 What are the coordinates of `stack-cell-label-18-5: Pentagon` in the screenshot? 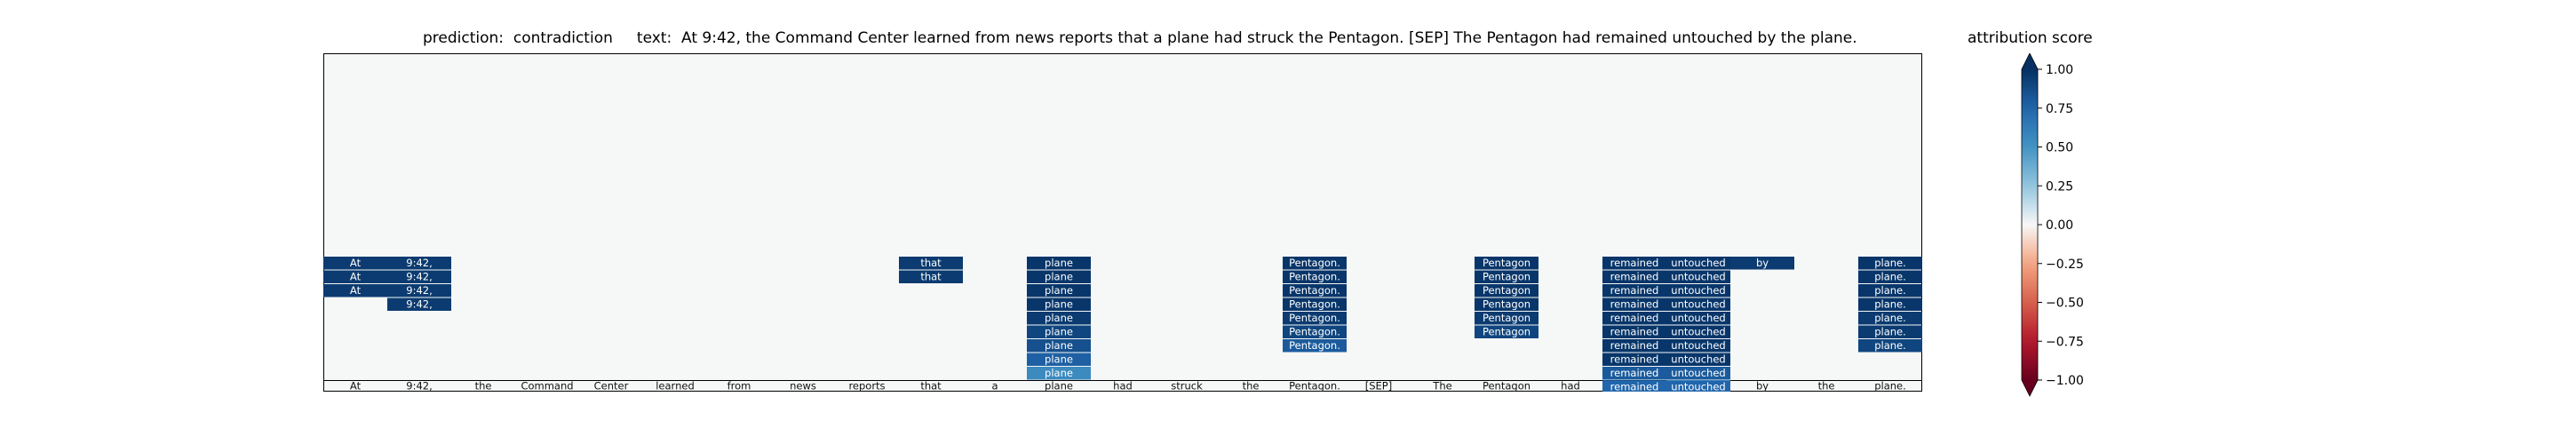 It's located at (1506, 332).